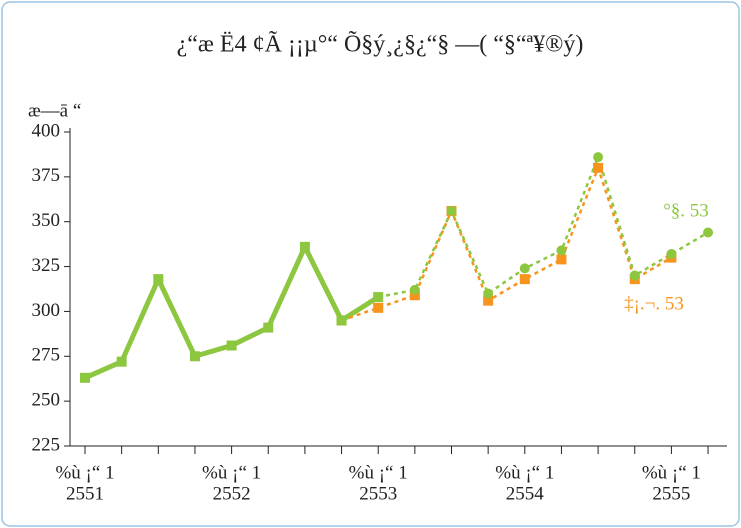  What do you see at coordinates (46, 220) in the screenshot?
I see `y-tick-label: 350` at bounding box center [46, 220].